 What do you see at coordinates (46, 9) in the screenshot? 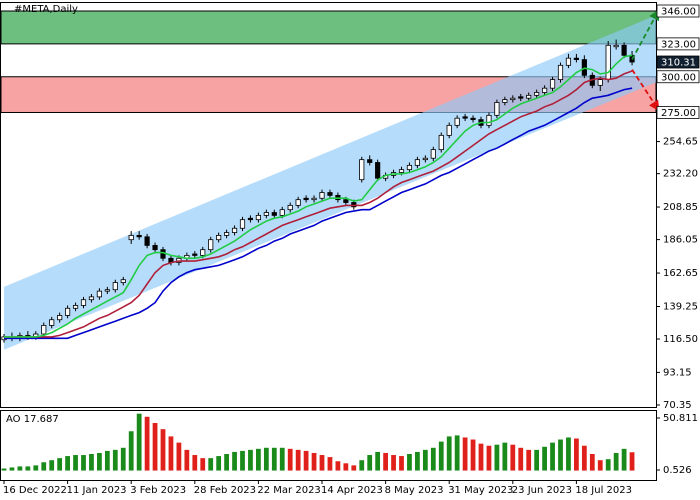
I see `chart-title: #META,Daily` at bounding box center [46, 9].